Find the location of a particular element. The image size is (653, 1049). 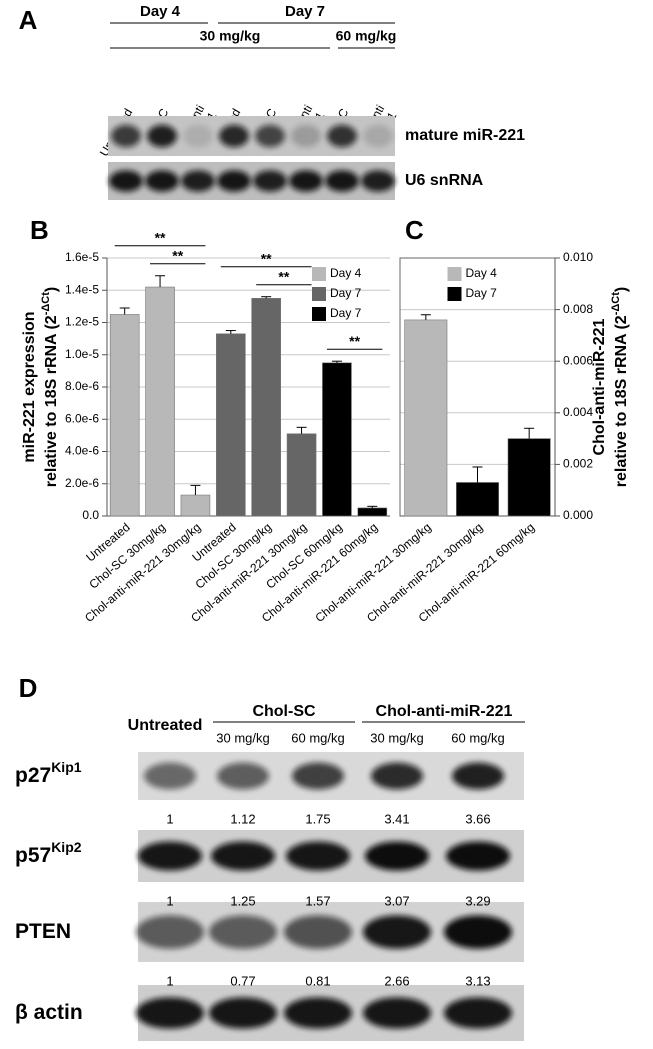

y-axis-label-sup: -ΔCt is located at coordinates (46, 304).